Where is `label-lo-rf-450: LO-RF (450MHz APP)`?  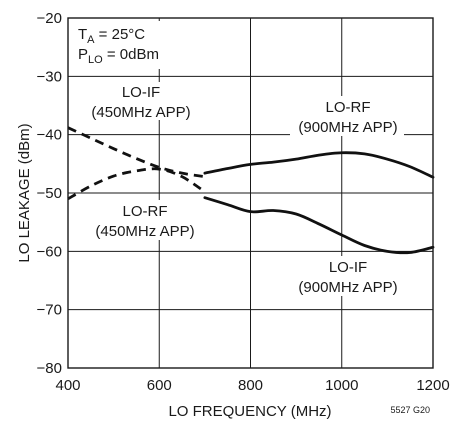
label-lo-rf-450: LO-RF (450MHz APP) is located at coordinates (144, 220).